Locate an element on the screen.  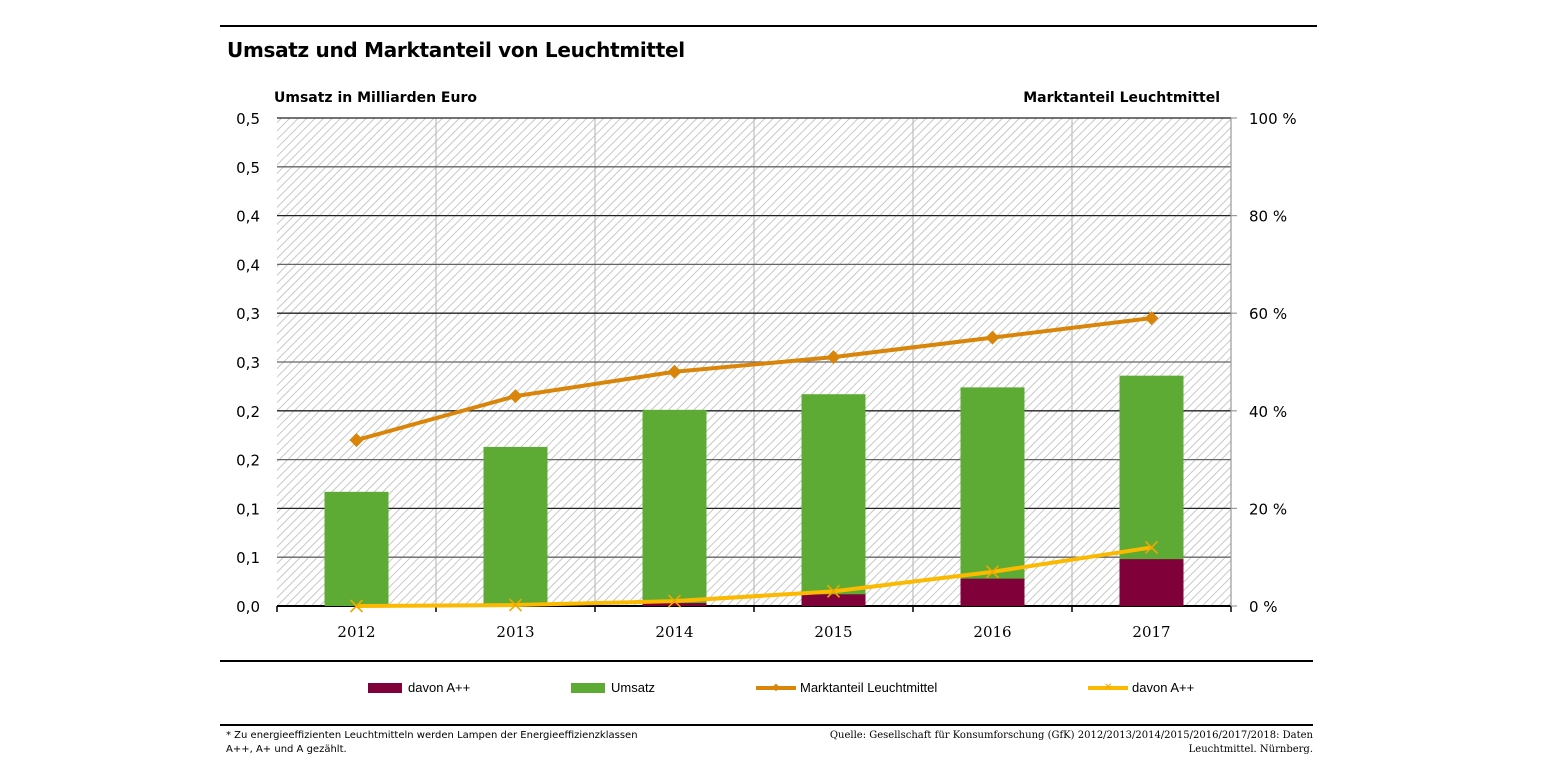
legend-item-a-plus-plus-line: ✕ davon A++ is located at coordinates (1141, 687).